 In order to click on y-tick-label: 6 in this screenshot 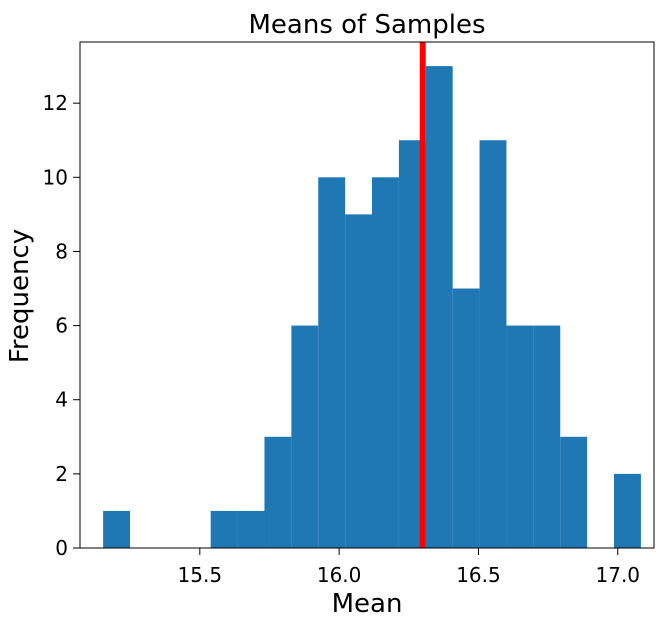, I will do `click(61, 326)`.